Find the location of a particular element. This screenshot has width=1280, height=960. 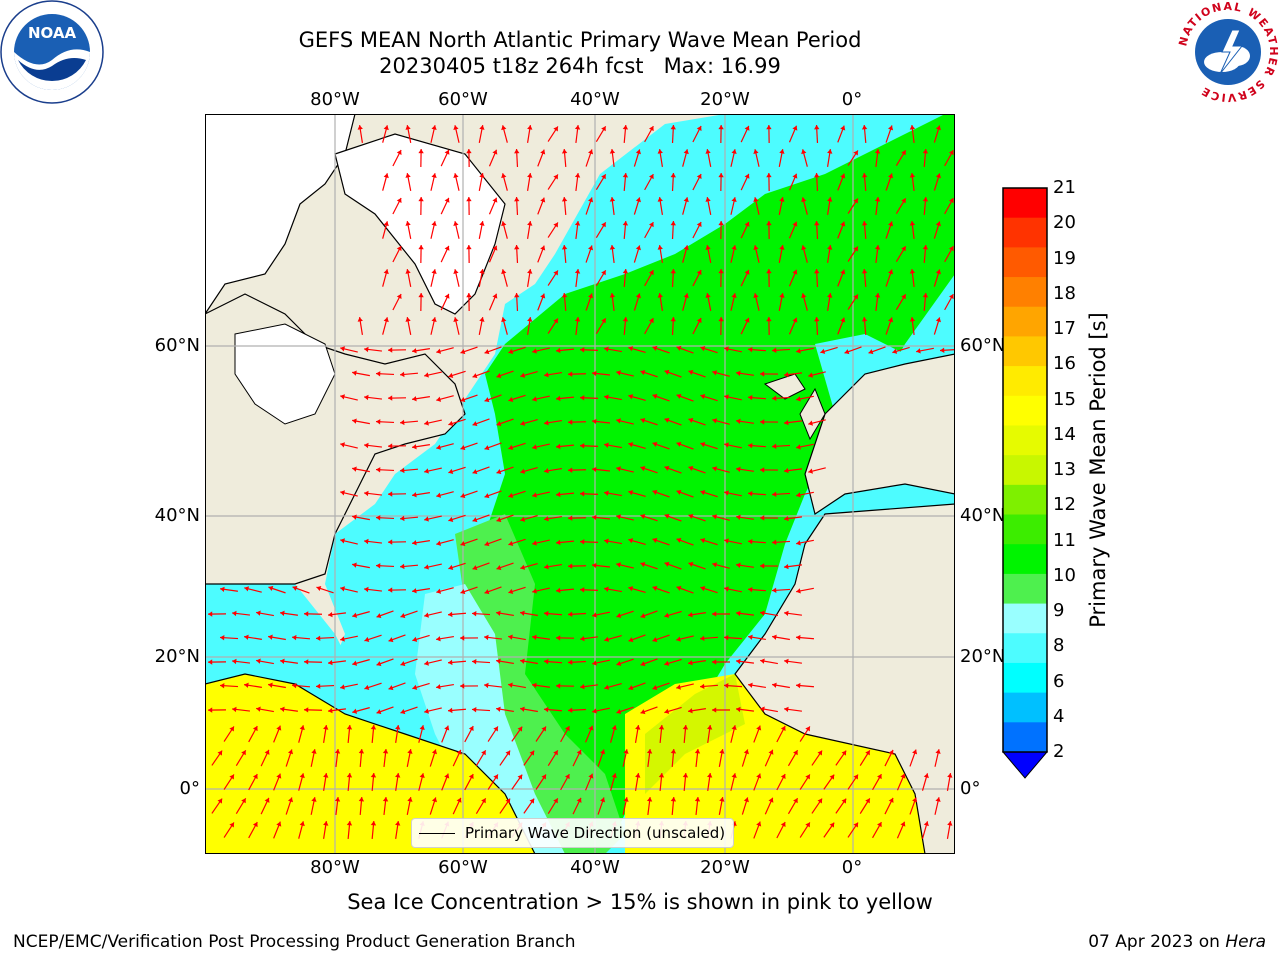

colorbar-tick: 20 is located at coordinates (1064, 223).